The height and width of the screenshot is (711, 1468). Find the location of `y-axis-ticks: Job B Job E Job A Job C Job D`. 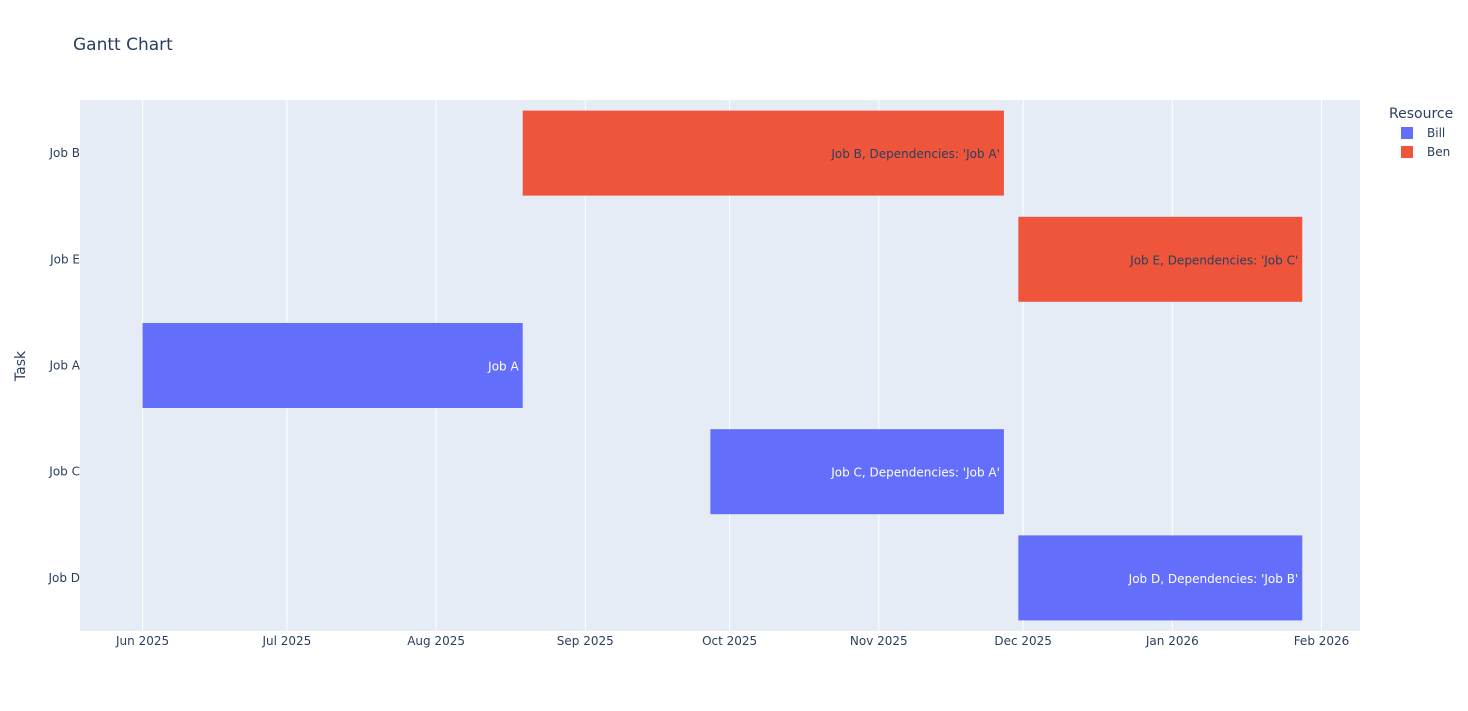

y-axis-ticks: Job B Job E Job A Job C Job D is located at coordinates (63, 365).